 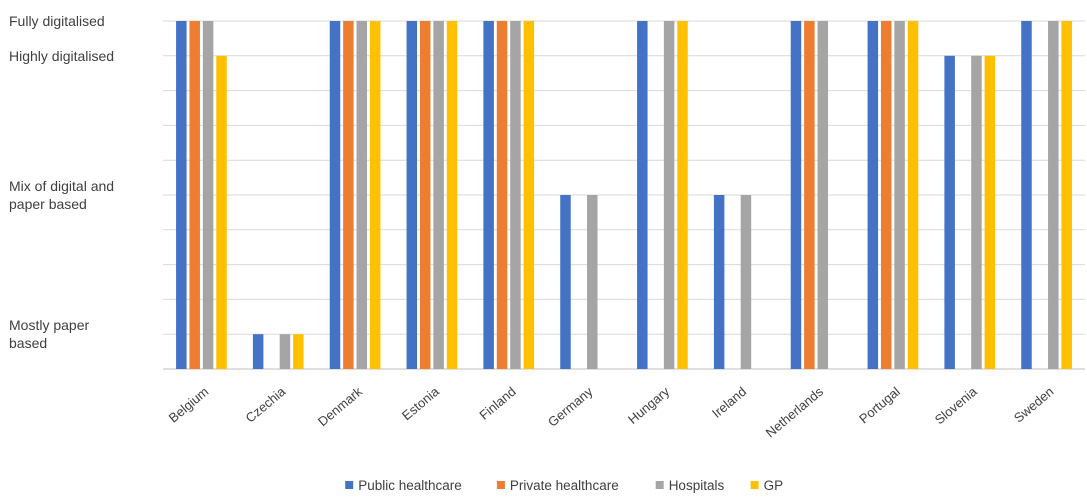 I want to click on bar-belgium-private-healthcare, so click(x=194, y=195).